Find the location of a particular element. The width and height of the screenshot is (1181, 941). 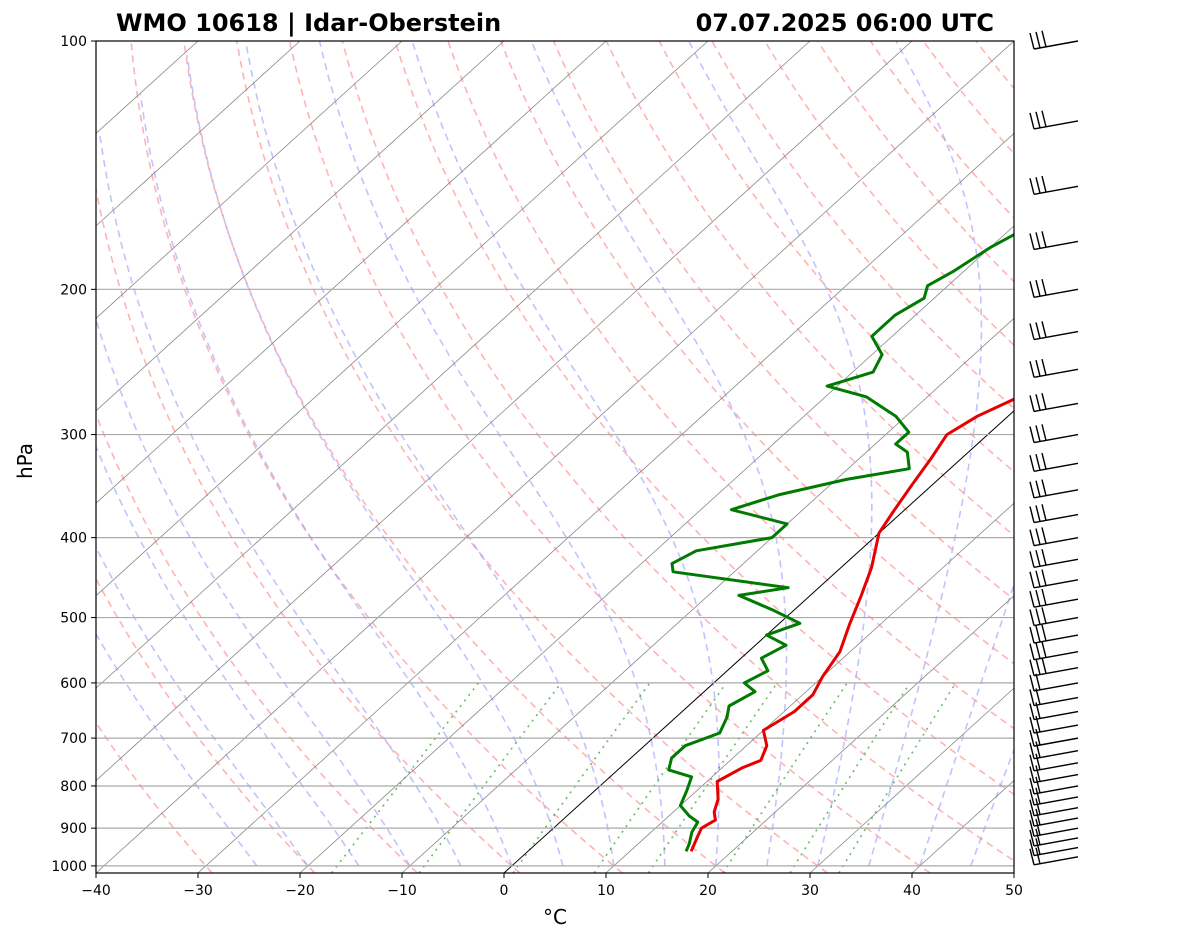

x-tick-label: −40 is located at coordinates (96, 891).